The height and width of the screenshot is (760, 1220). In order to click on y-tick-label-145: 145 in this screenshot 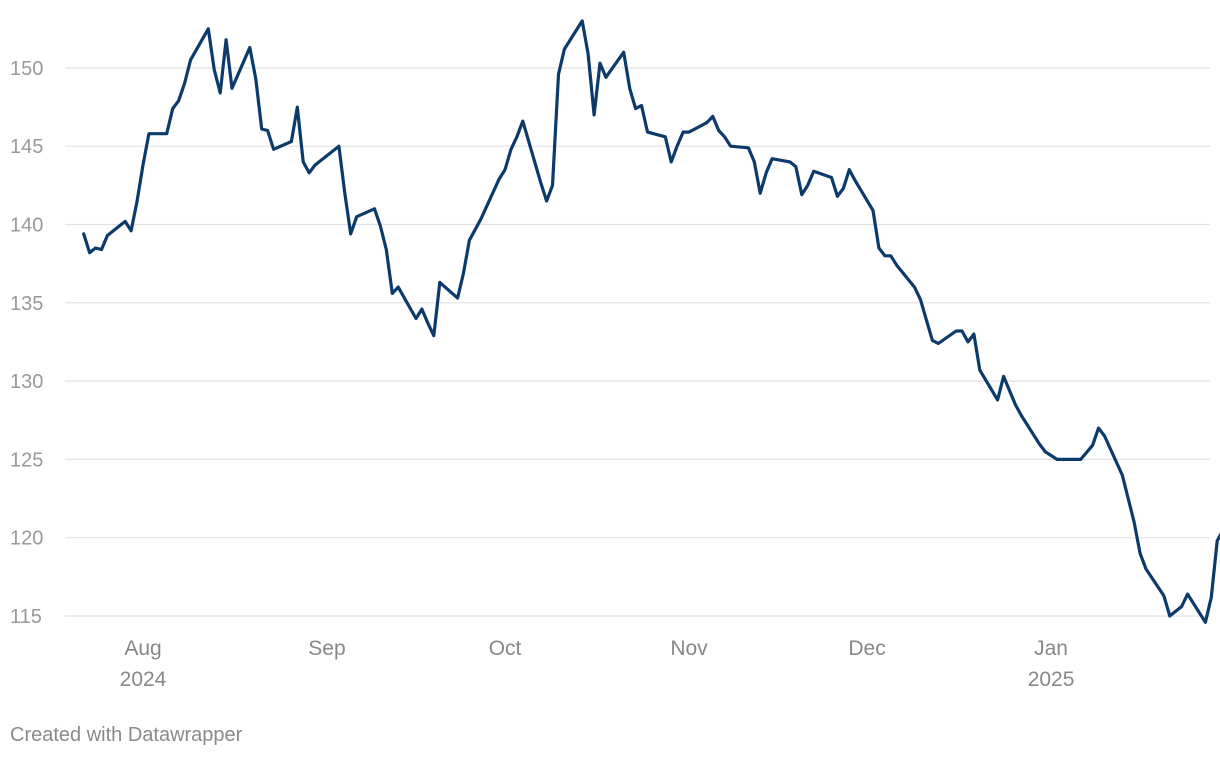, I will do `click(26, 147)`.